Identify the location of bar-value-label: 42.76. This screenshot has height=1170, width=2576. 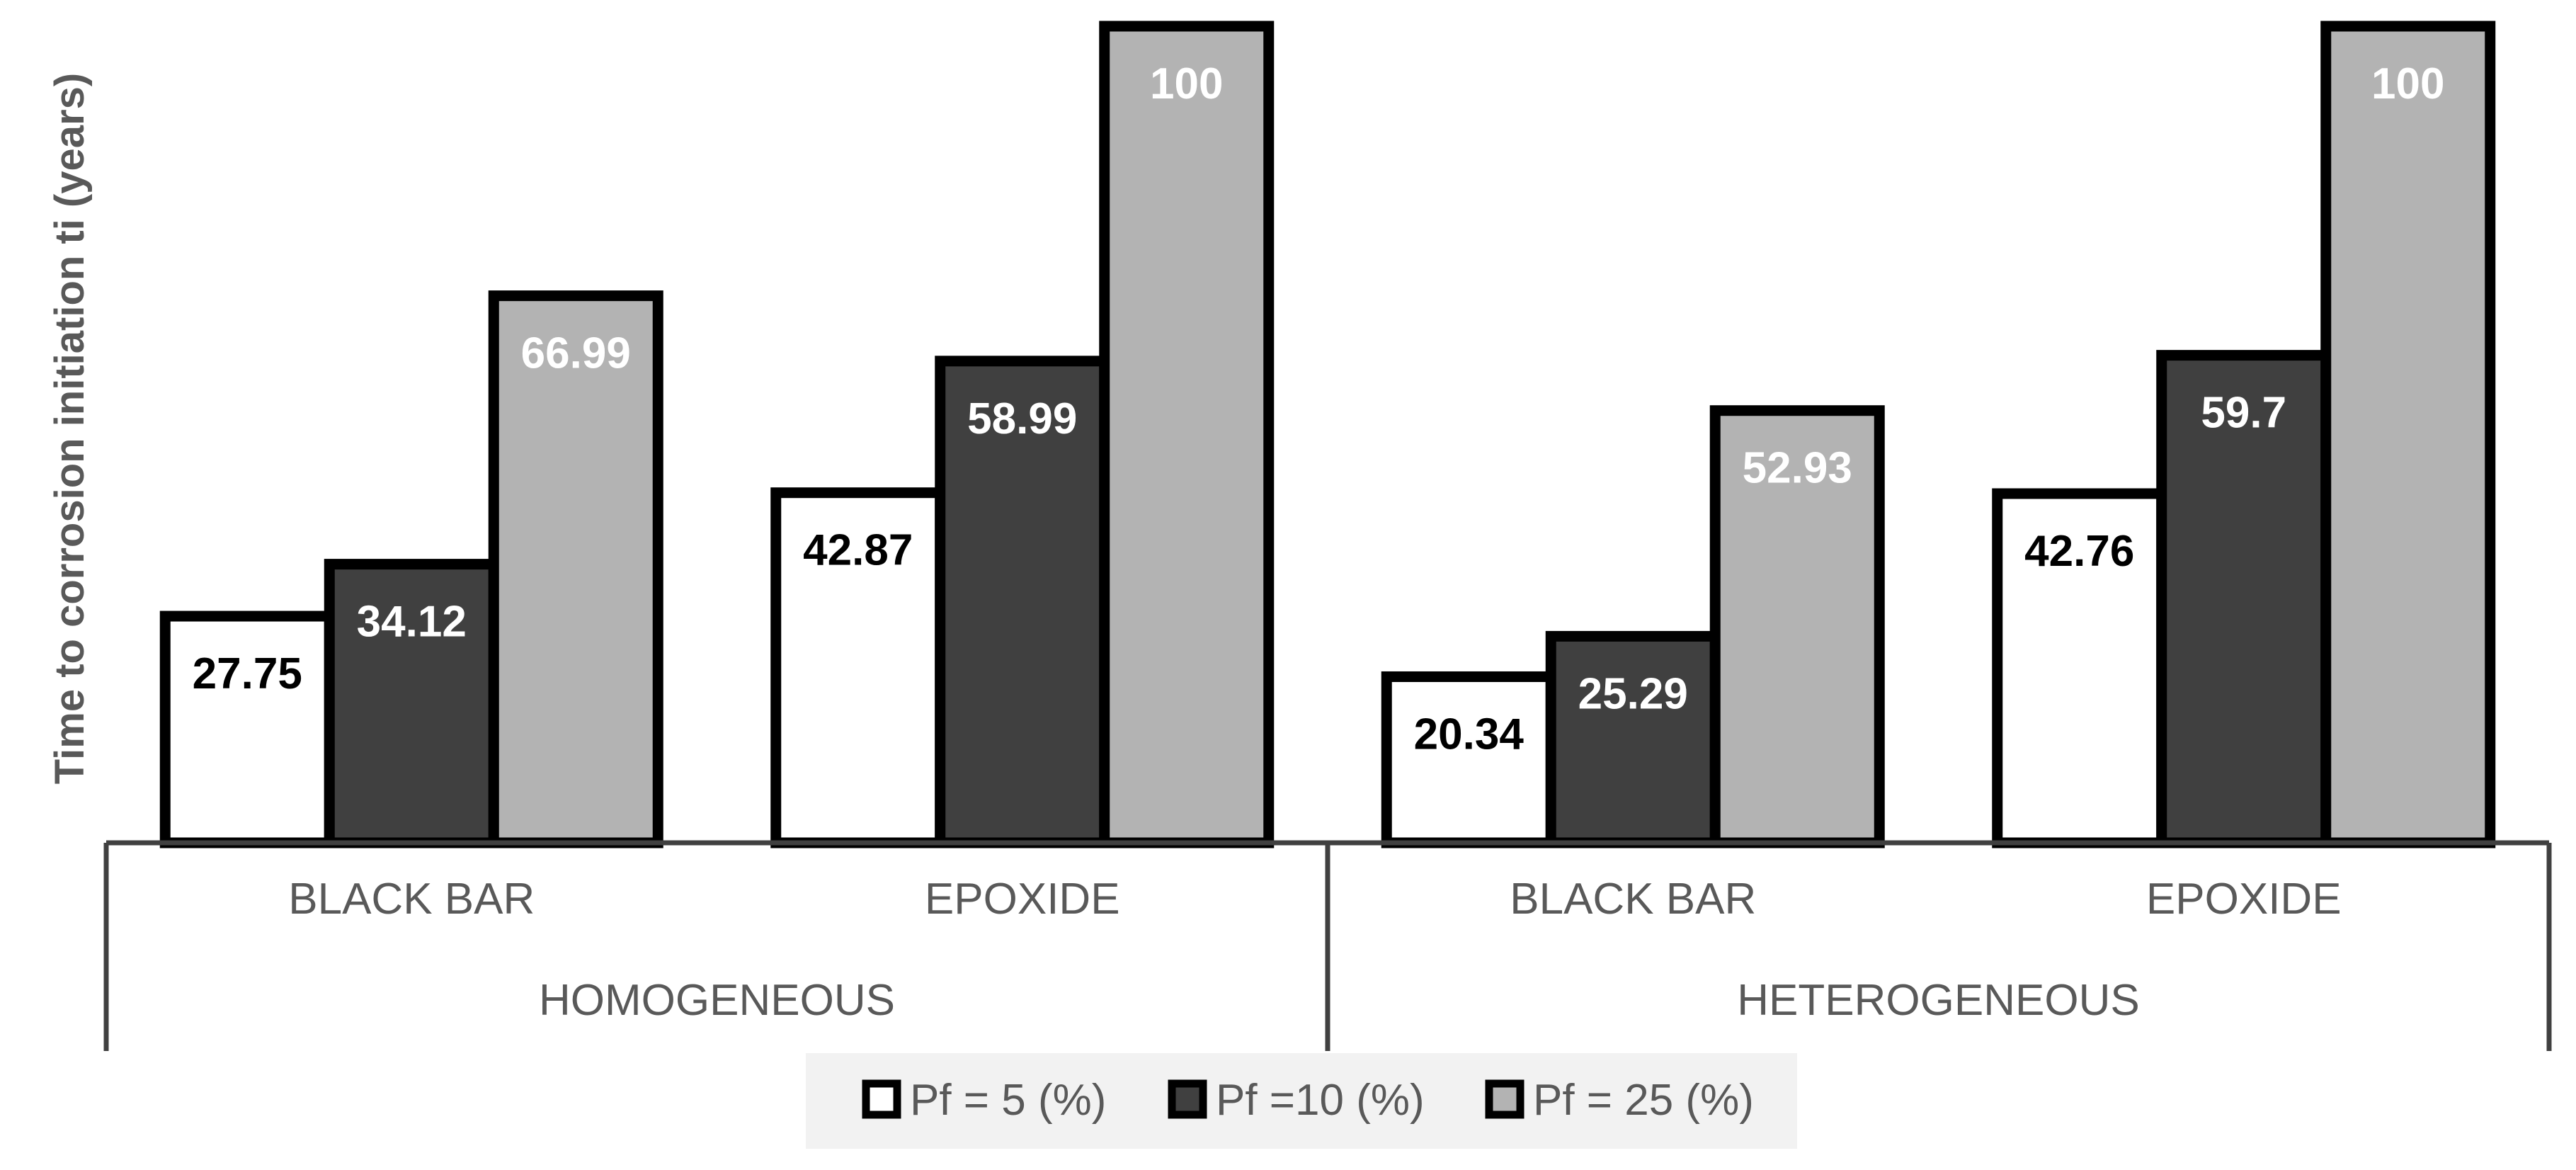
(2079, 551).